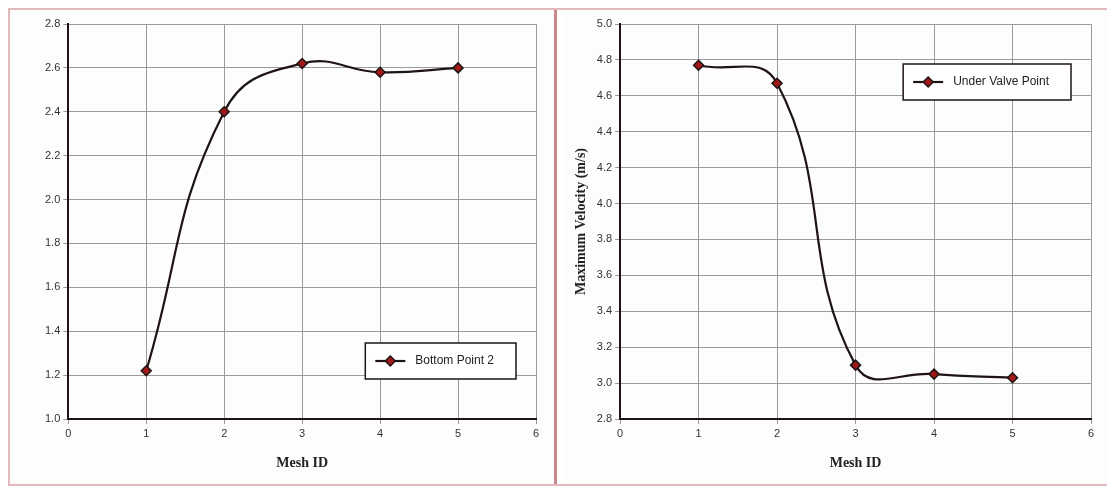 The width and height of the screenshot is (1115, 488). What do you see at coordinates (1001, 81) in the screenshot?
I see `legend-label: Under Valve Point` at bounding box center [1001, 81].